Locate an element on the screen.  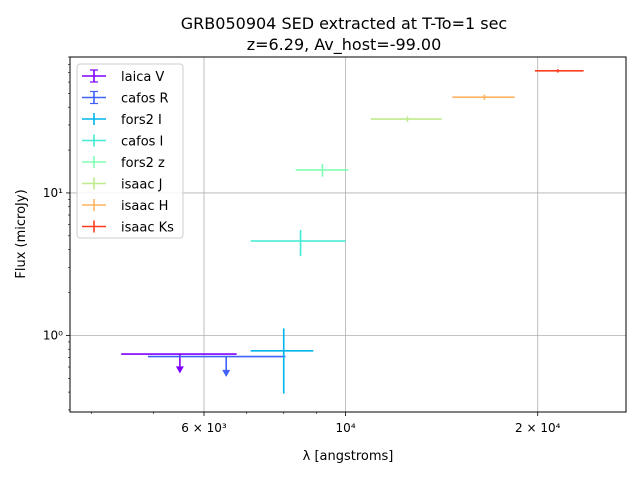
x-axis-label: λ [angstroms] is located at coordinates (348, 456).